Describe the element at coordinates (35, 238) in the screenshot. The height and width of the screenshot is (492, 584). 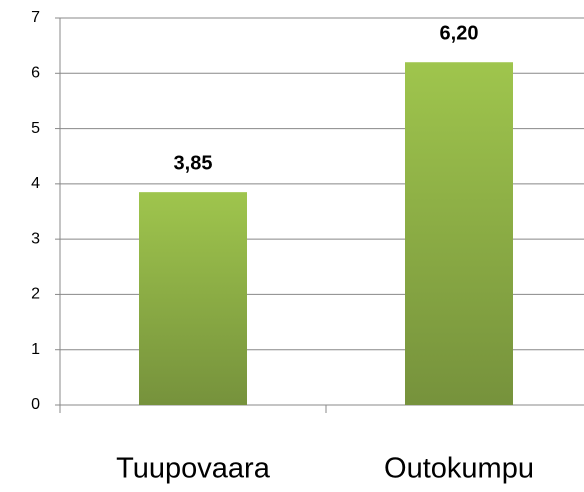
I see `y-tick-label: 3` at that location.